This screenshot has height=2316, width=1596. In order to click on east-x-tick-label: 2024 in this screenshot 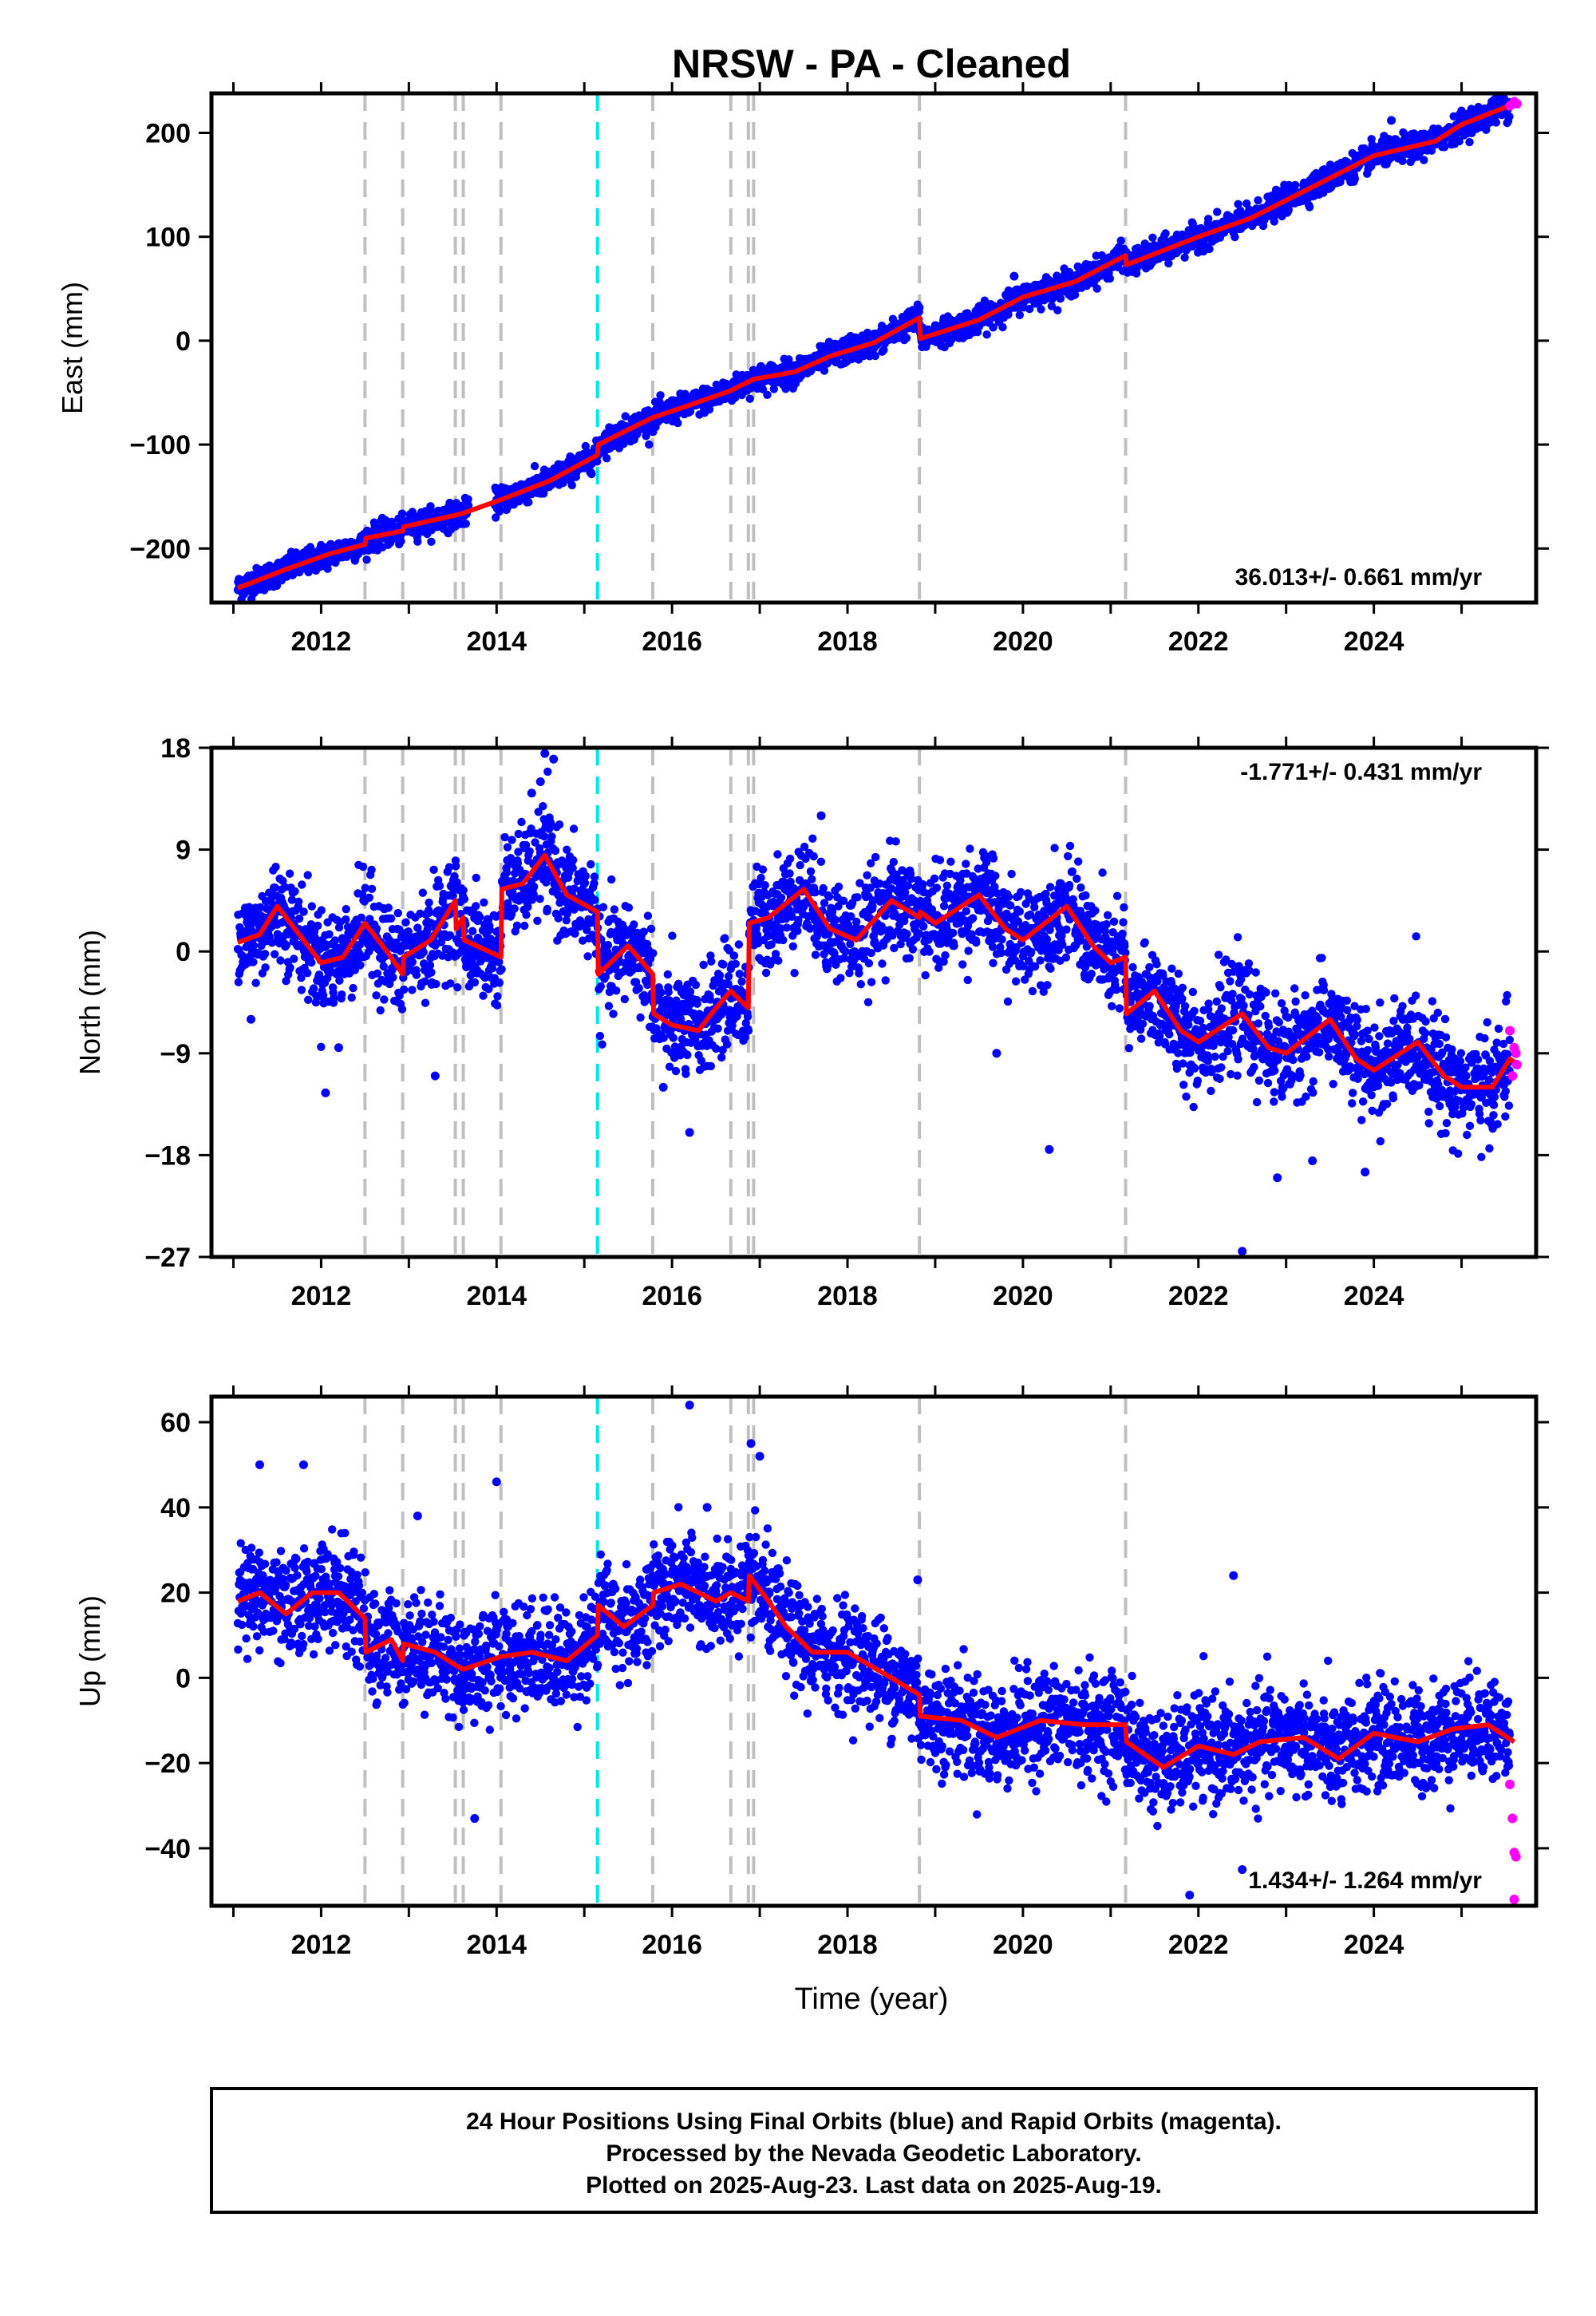, I will do `click(1374, 641)`.